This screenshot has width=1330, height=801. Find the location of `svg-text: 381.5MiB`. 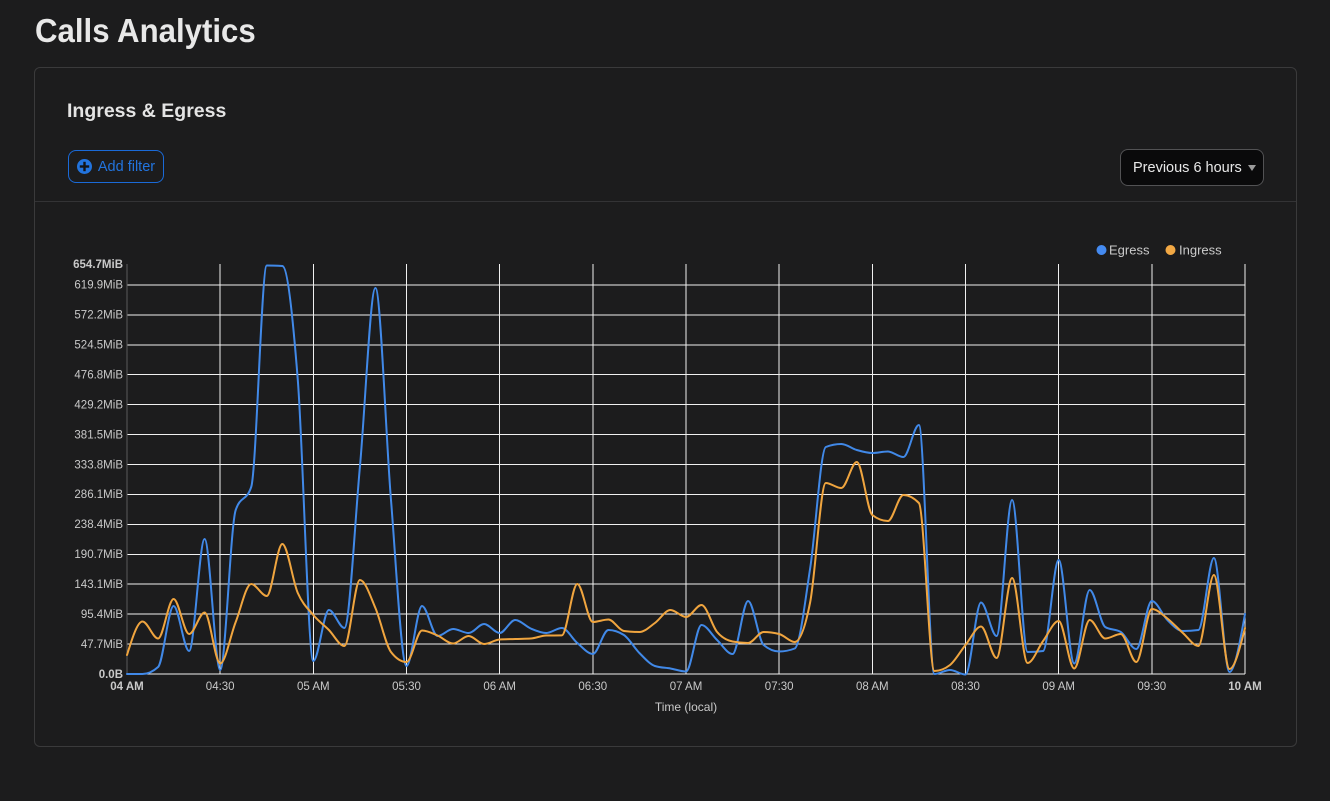

svg-text: 381.5MiB is located at coordinates (98, 435).